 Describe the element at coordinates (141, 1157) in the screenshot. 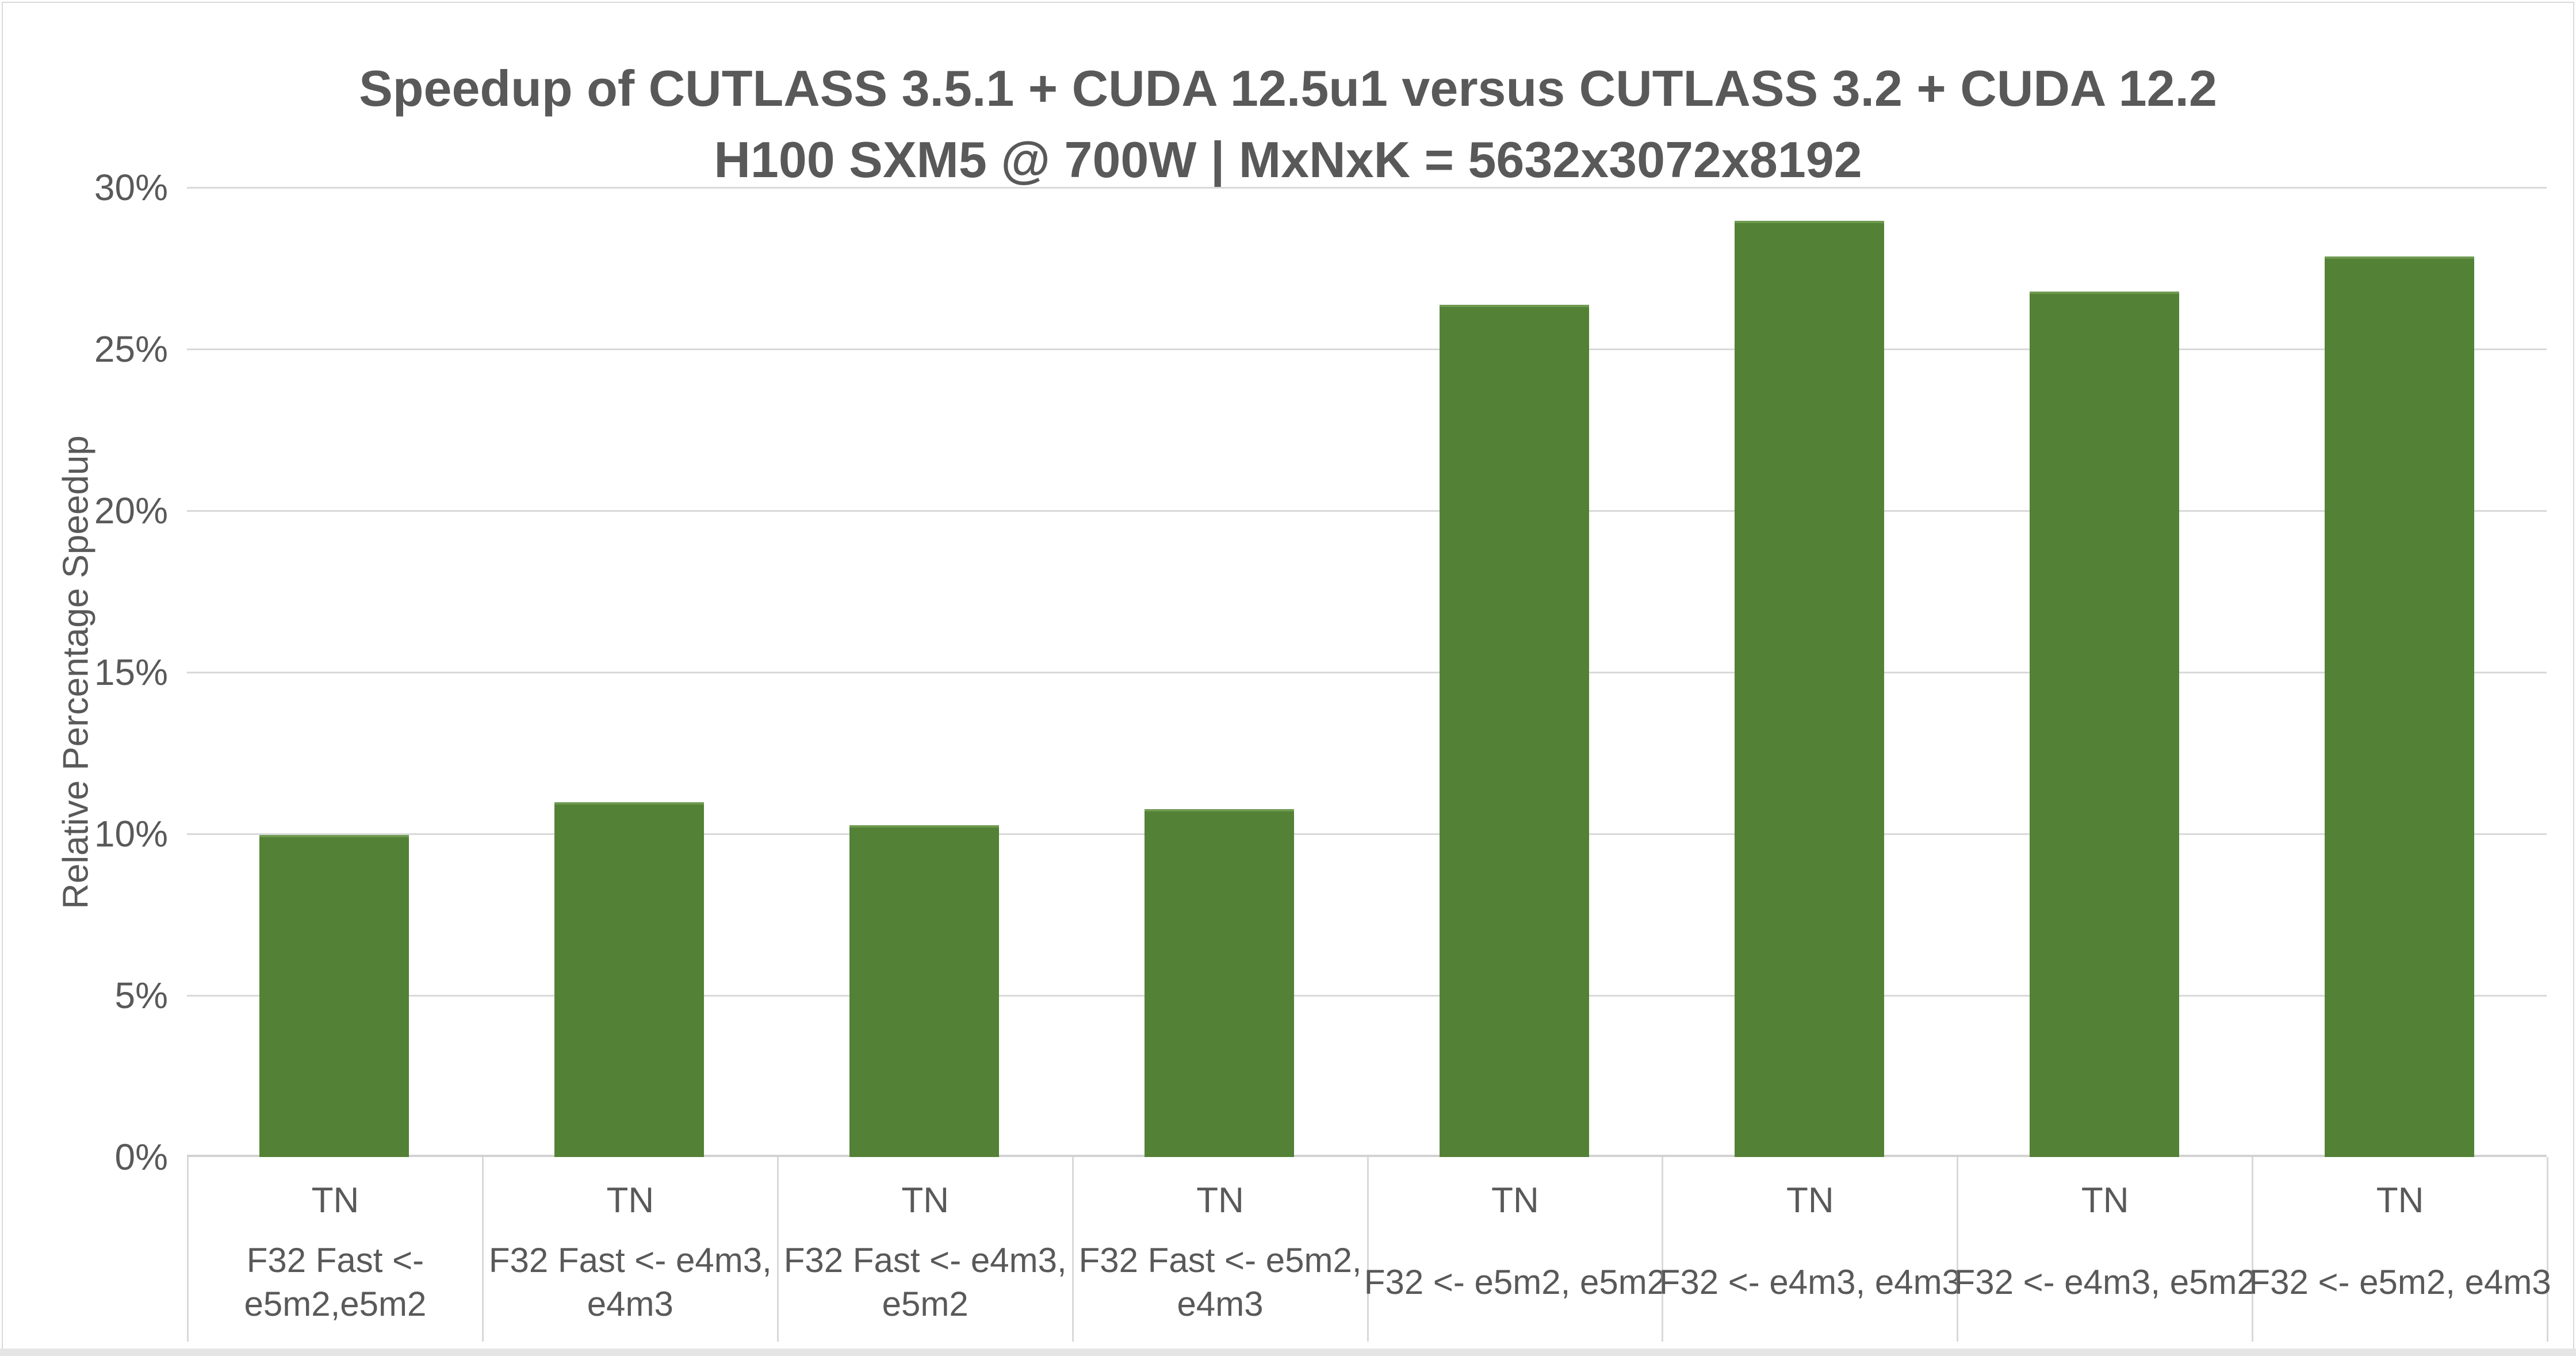

I see `y-tick-label-0%: 0%` at that location.